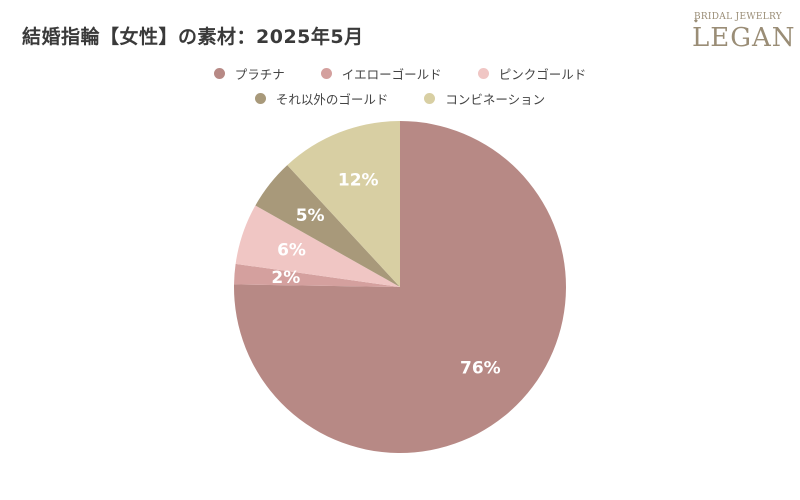 This screenshot has width=800, height=500. I want to click on slice-percent-label: 5%, so click(310, 216).